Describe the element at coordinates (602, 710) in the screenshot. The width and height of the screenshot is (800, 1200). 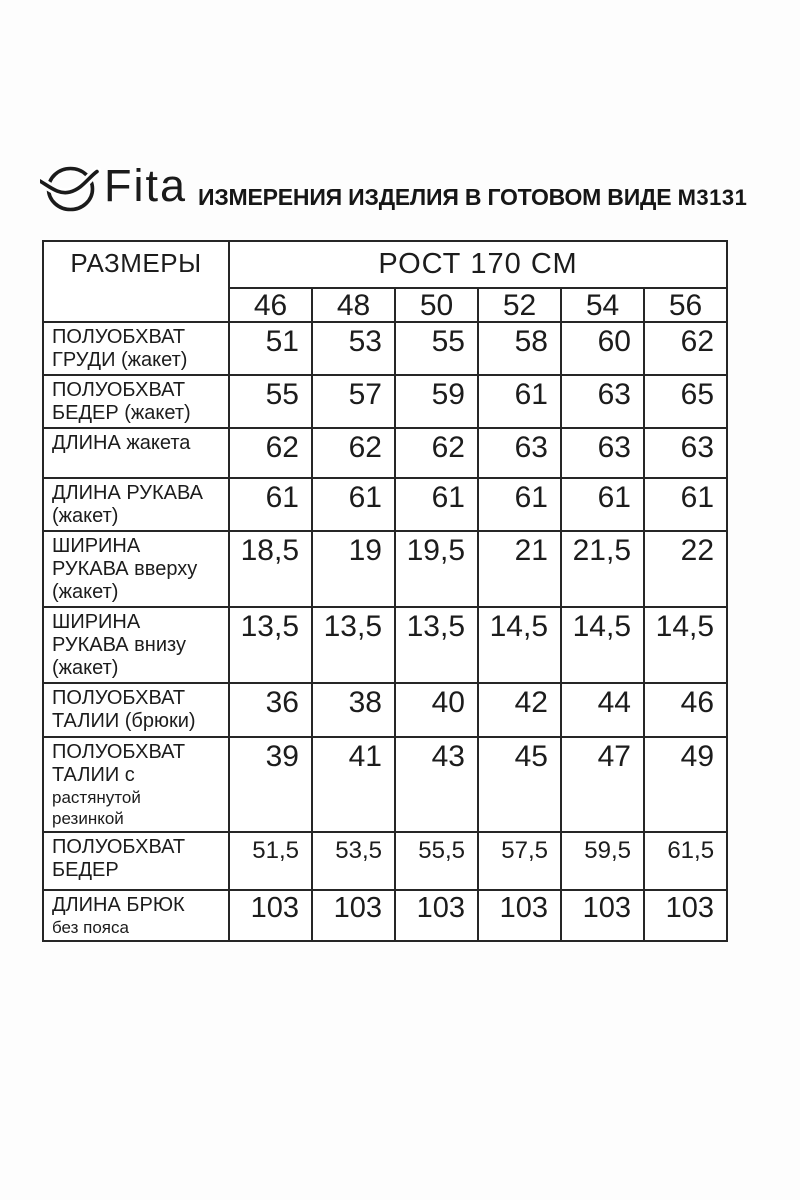
I see `measurement-value: 44` at that location.